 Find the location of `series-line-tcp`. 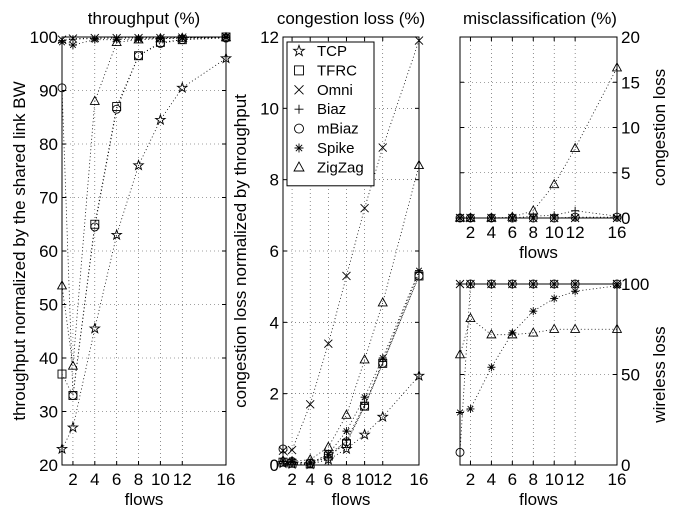

series-line-tcp is located at coordinates (351, 420).